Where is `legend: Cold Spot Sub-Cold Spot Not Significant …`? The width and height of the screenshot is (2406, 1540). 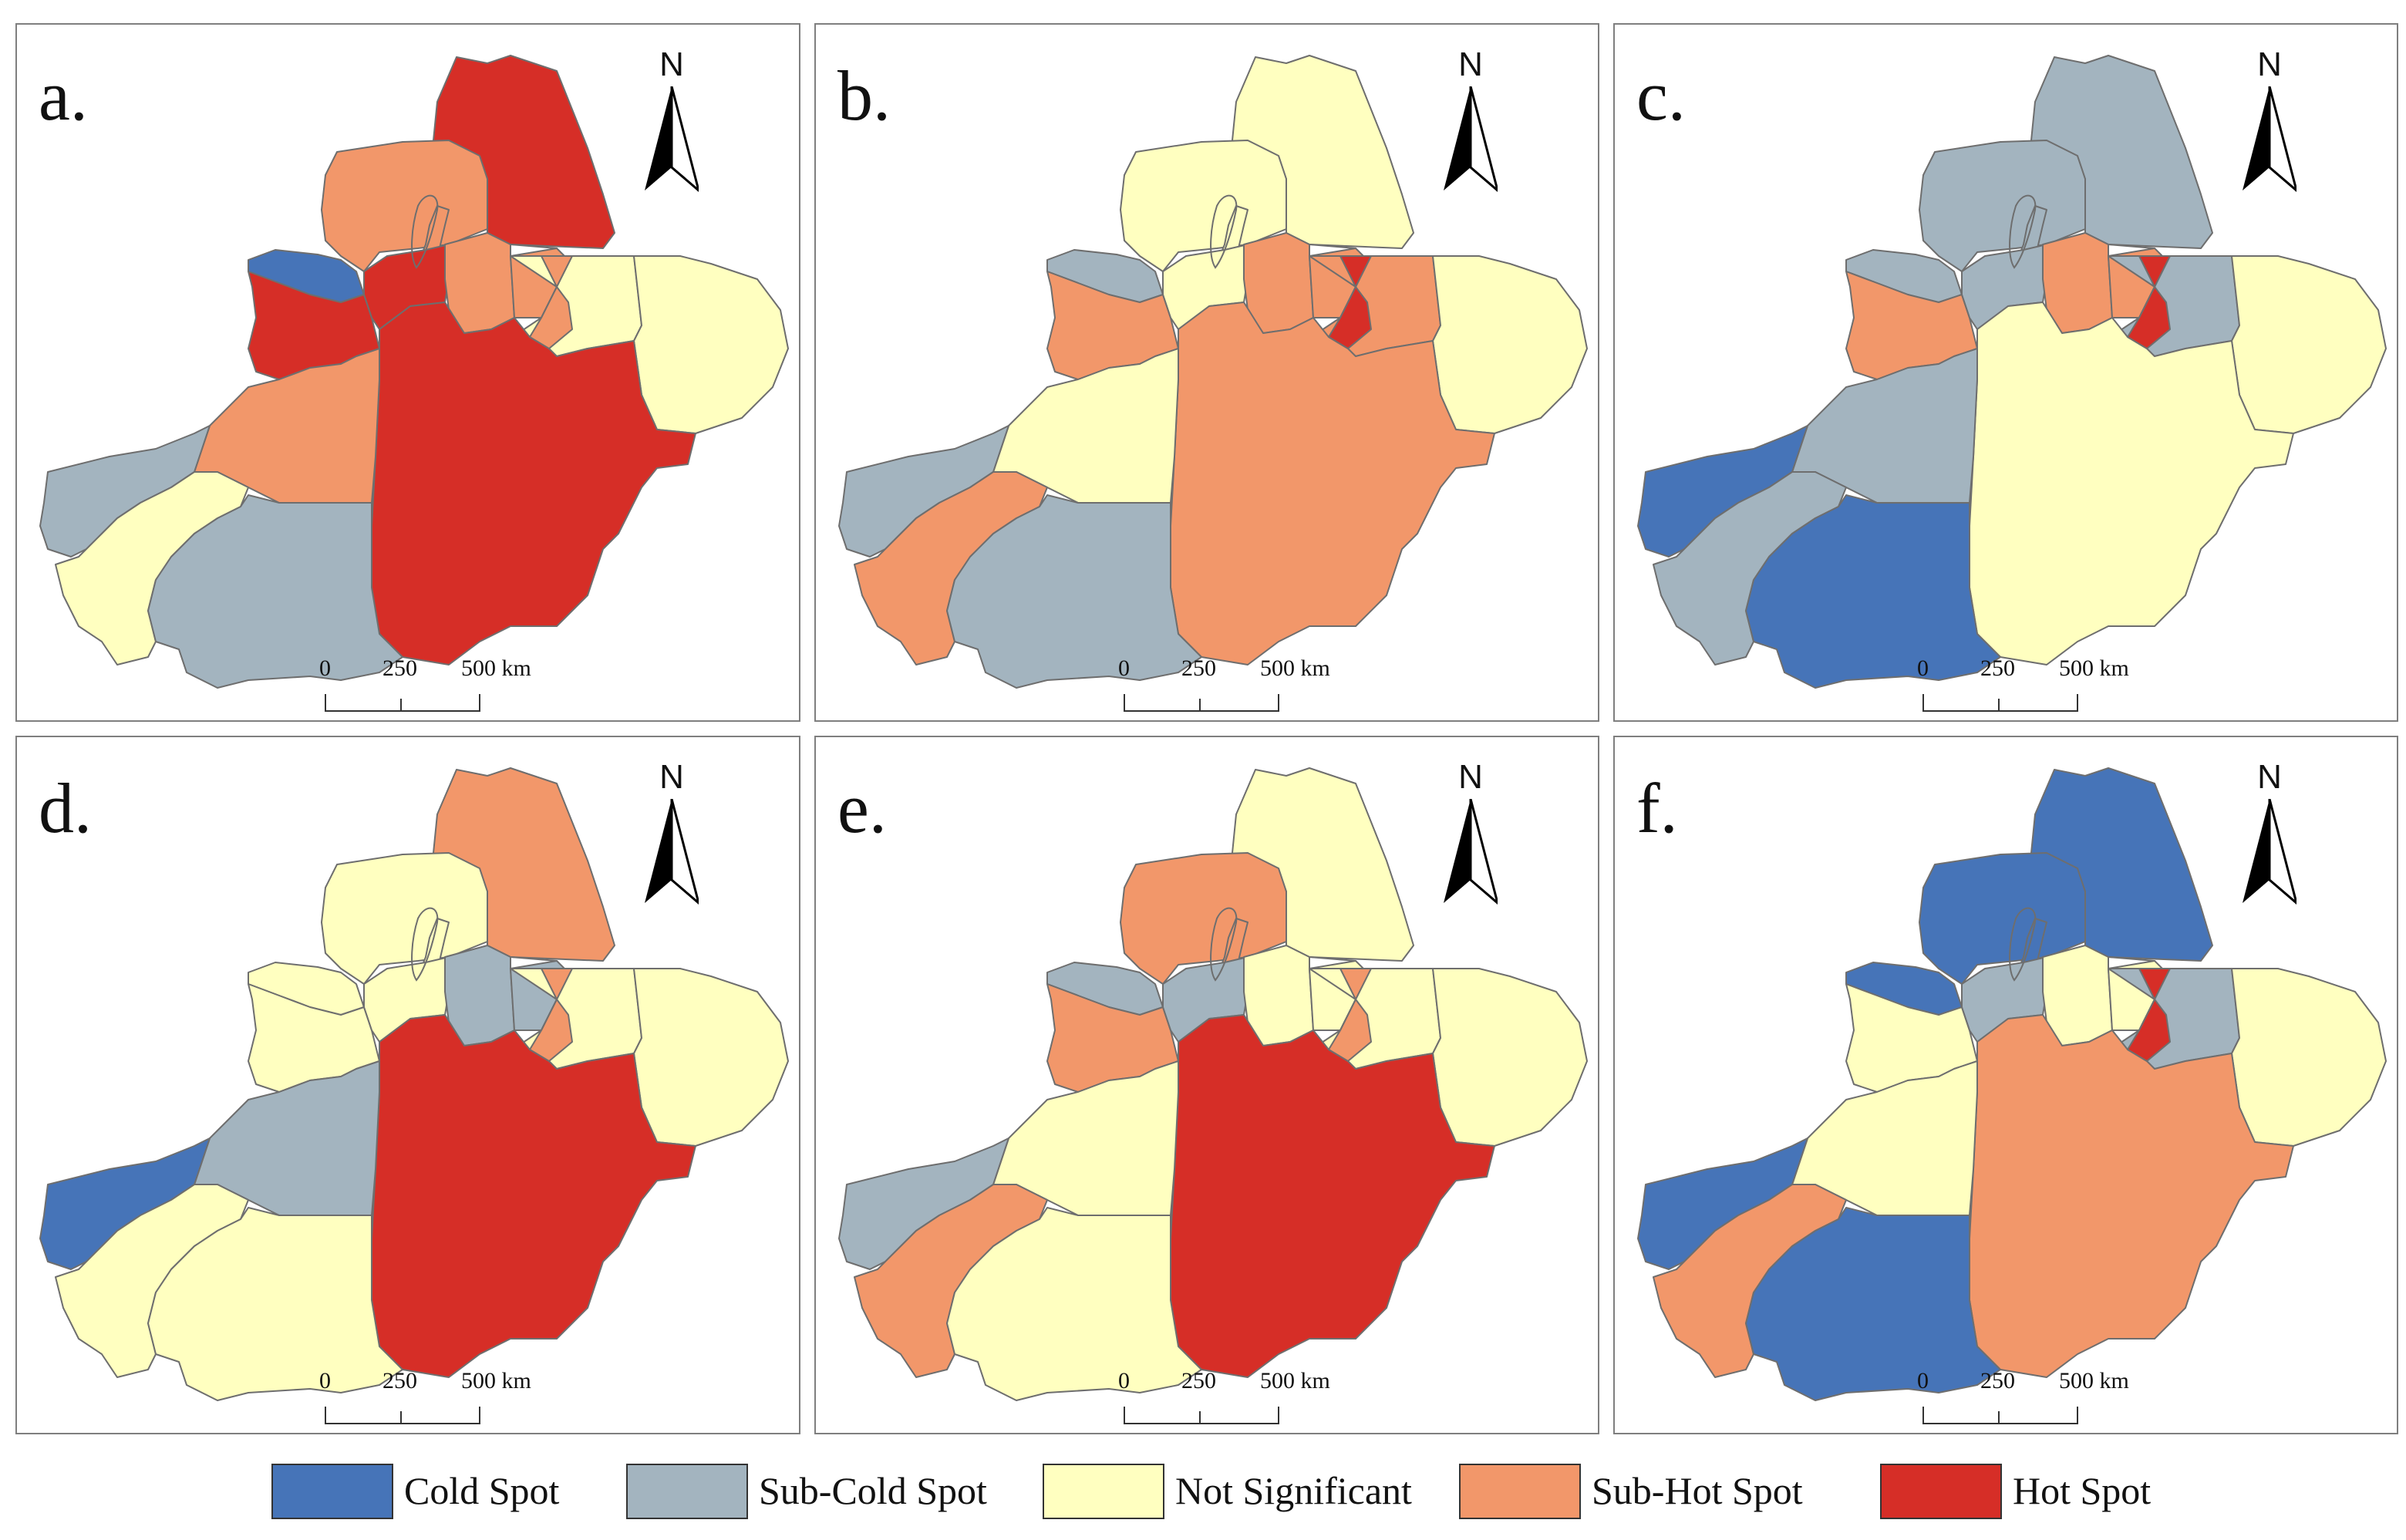
legend: Cold Spot Sub-Cold Spot Not Significant … is located at coordinates (1203, 1493).